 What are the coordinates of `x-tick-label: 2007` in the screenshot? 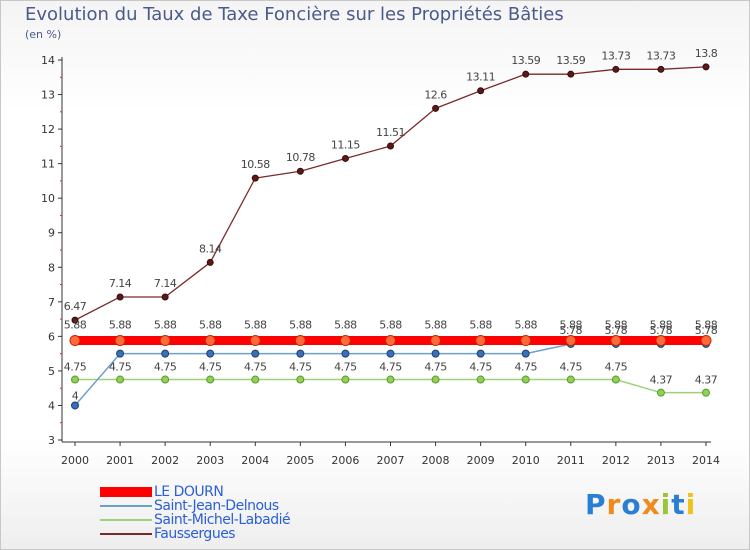 It's located at (391, 460).